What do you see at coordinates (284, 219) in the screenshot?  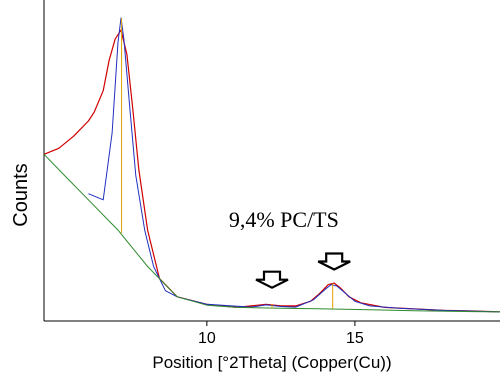 I see `sample-annotation: 9,4% PC/TS` at bounding box center [284, 219].